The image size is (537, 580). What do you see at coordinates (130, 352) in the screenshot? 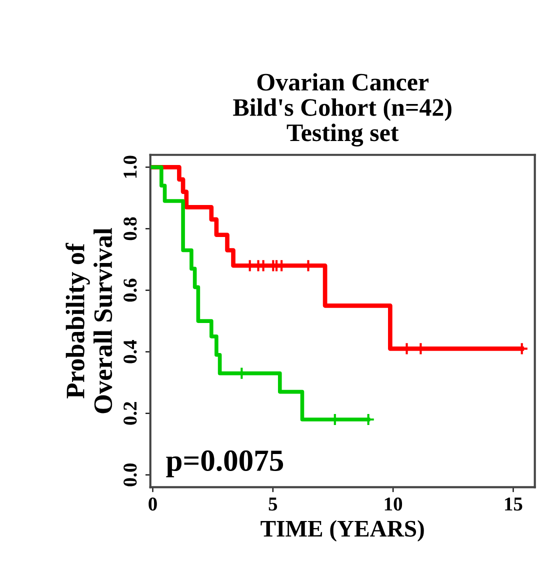
I see `y-tick-label: 0.4` at bounding box center [130, 352].